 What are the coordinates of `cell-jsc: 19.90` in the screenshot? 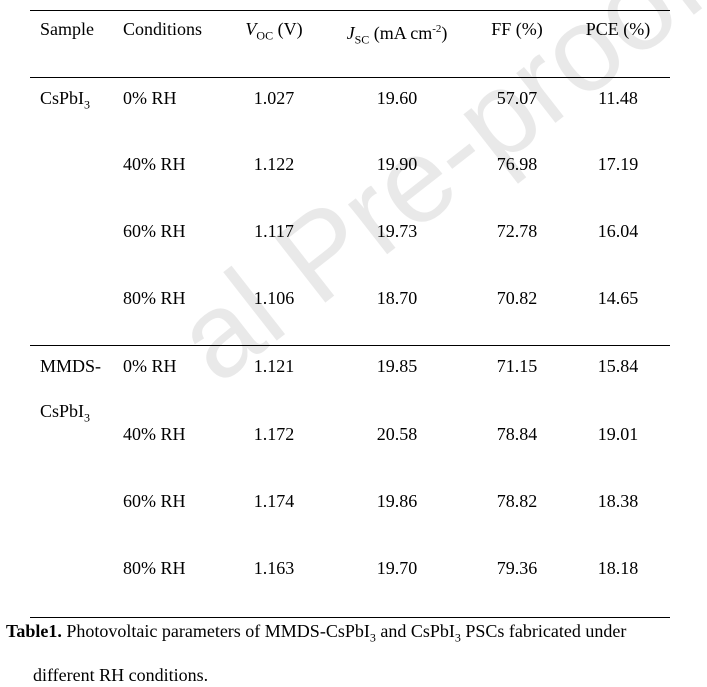 It's located at (397, 164).